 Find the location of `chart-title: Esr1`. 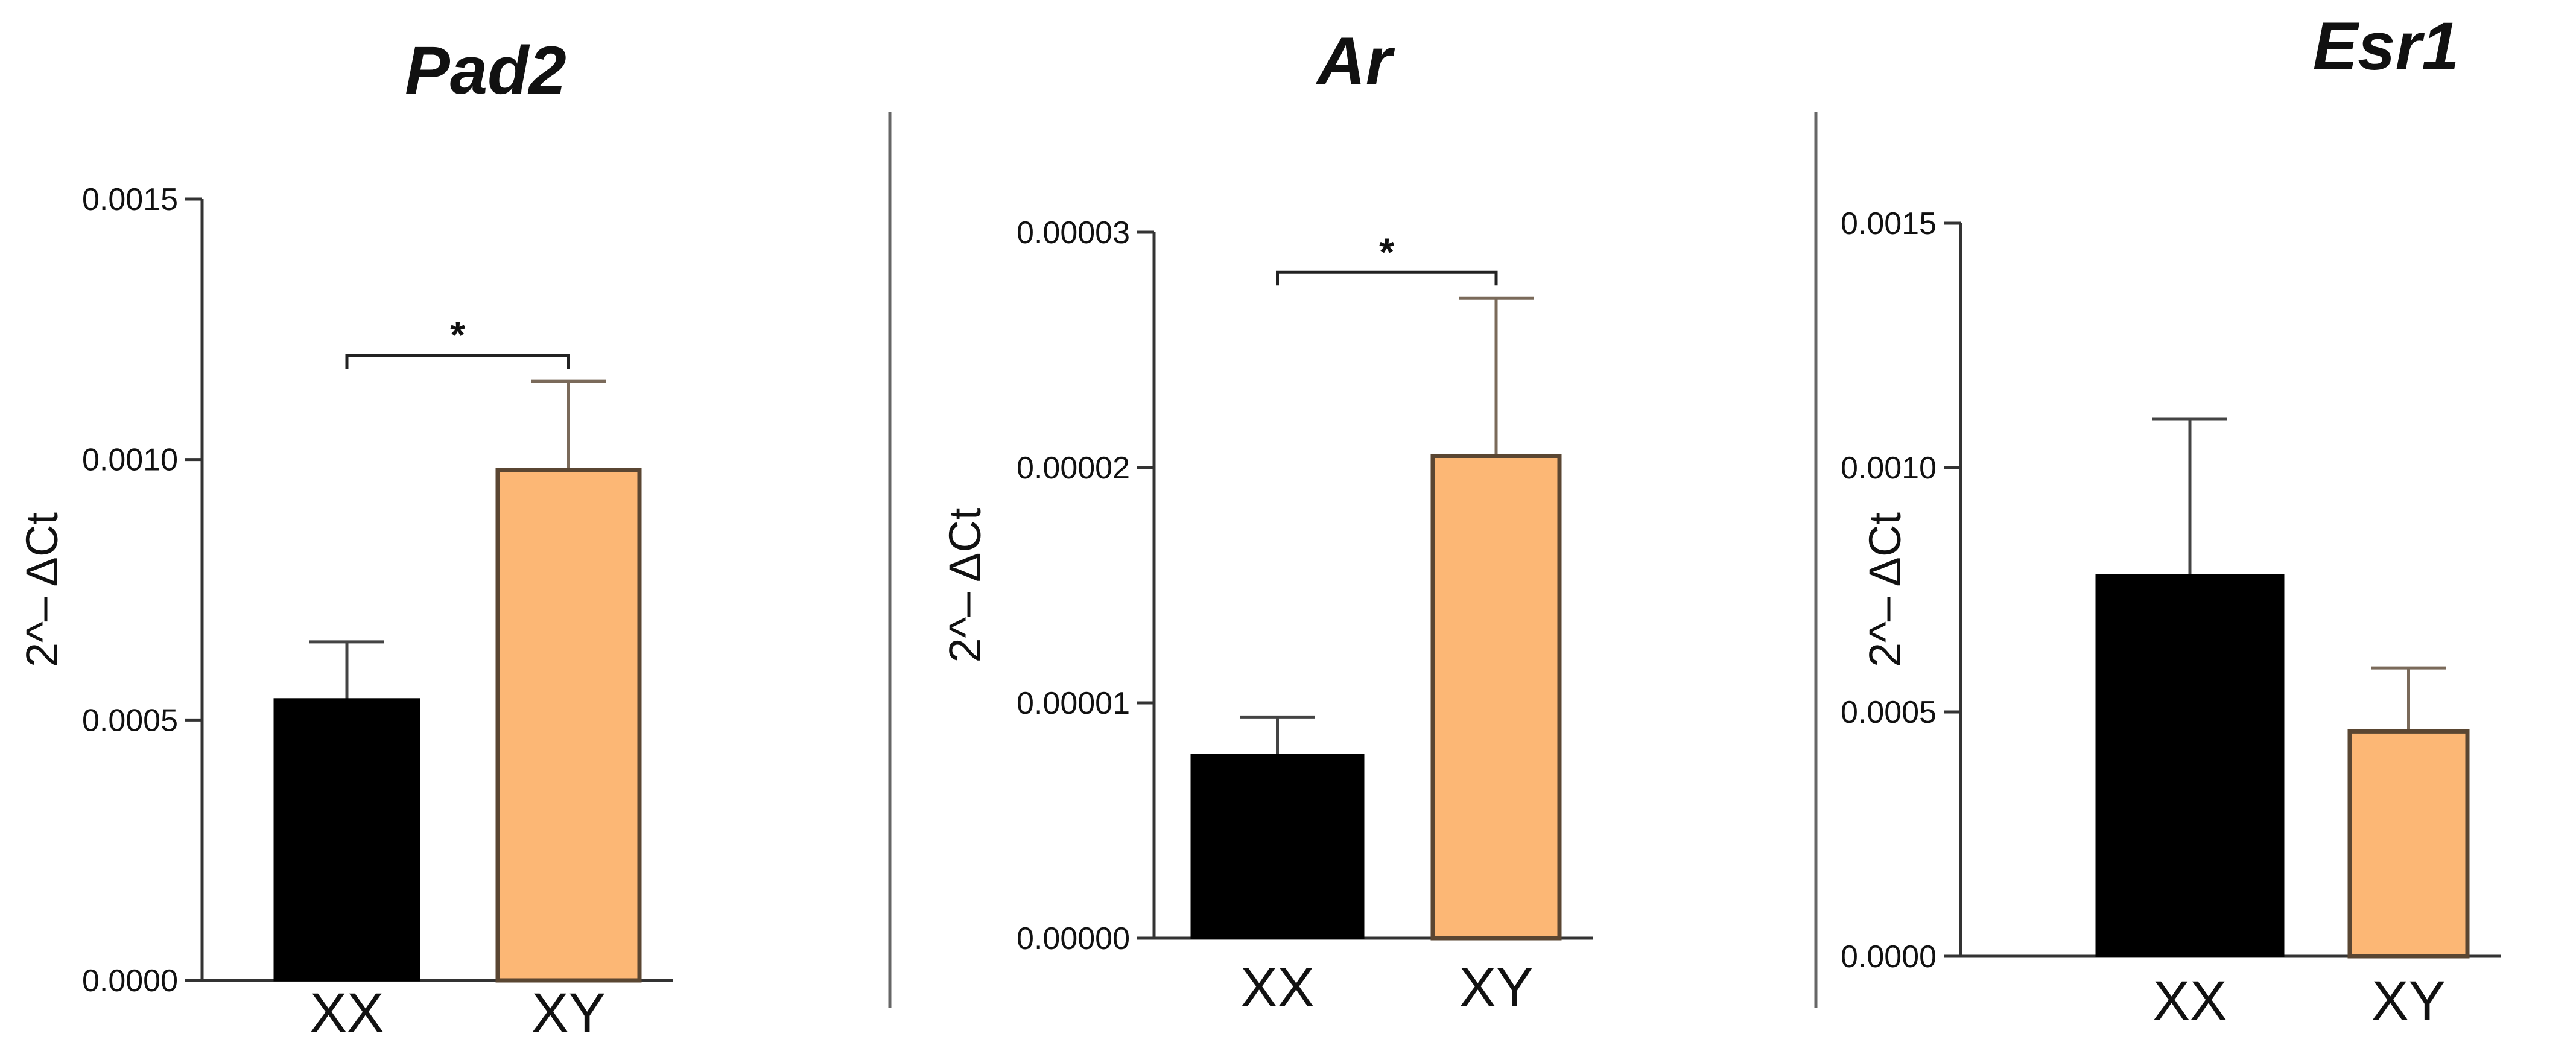

chart-title: Esr1 is located at coordinates (2386, 46).